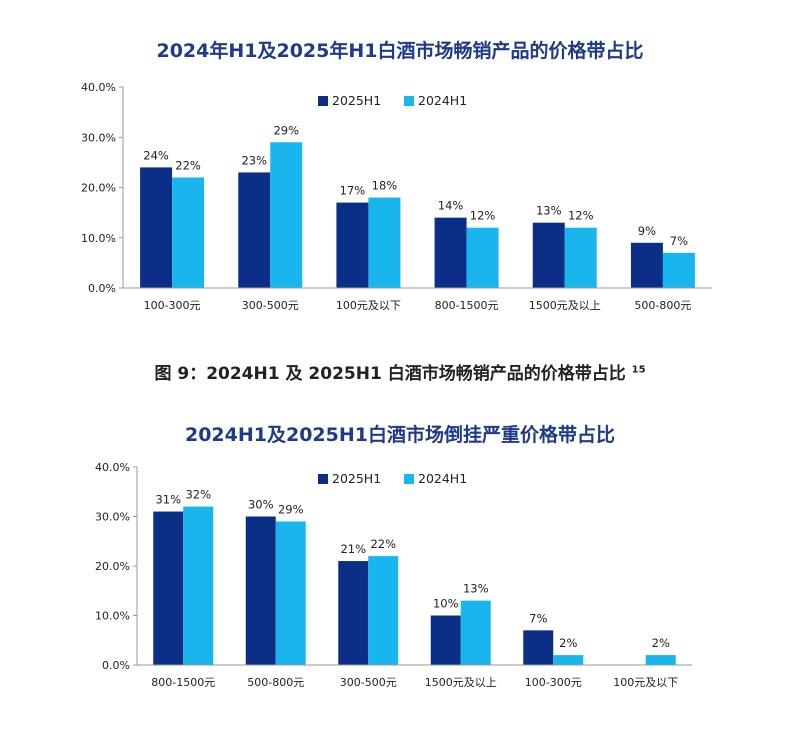 The image size is (800, 750). What do you see at coordinates (399, 435) in the screenshot?
I see `chart2-title: 2024H1及2025H1白酒市场倒挂严重价格带占比` at bounding box center [399, 435].